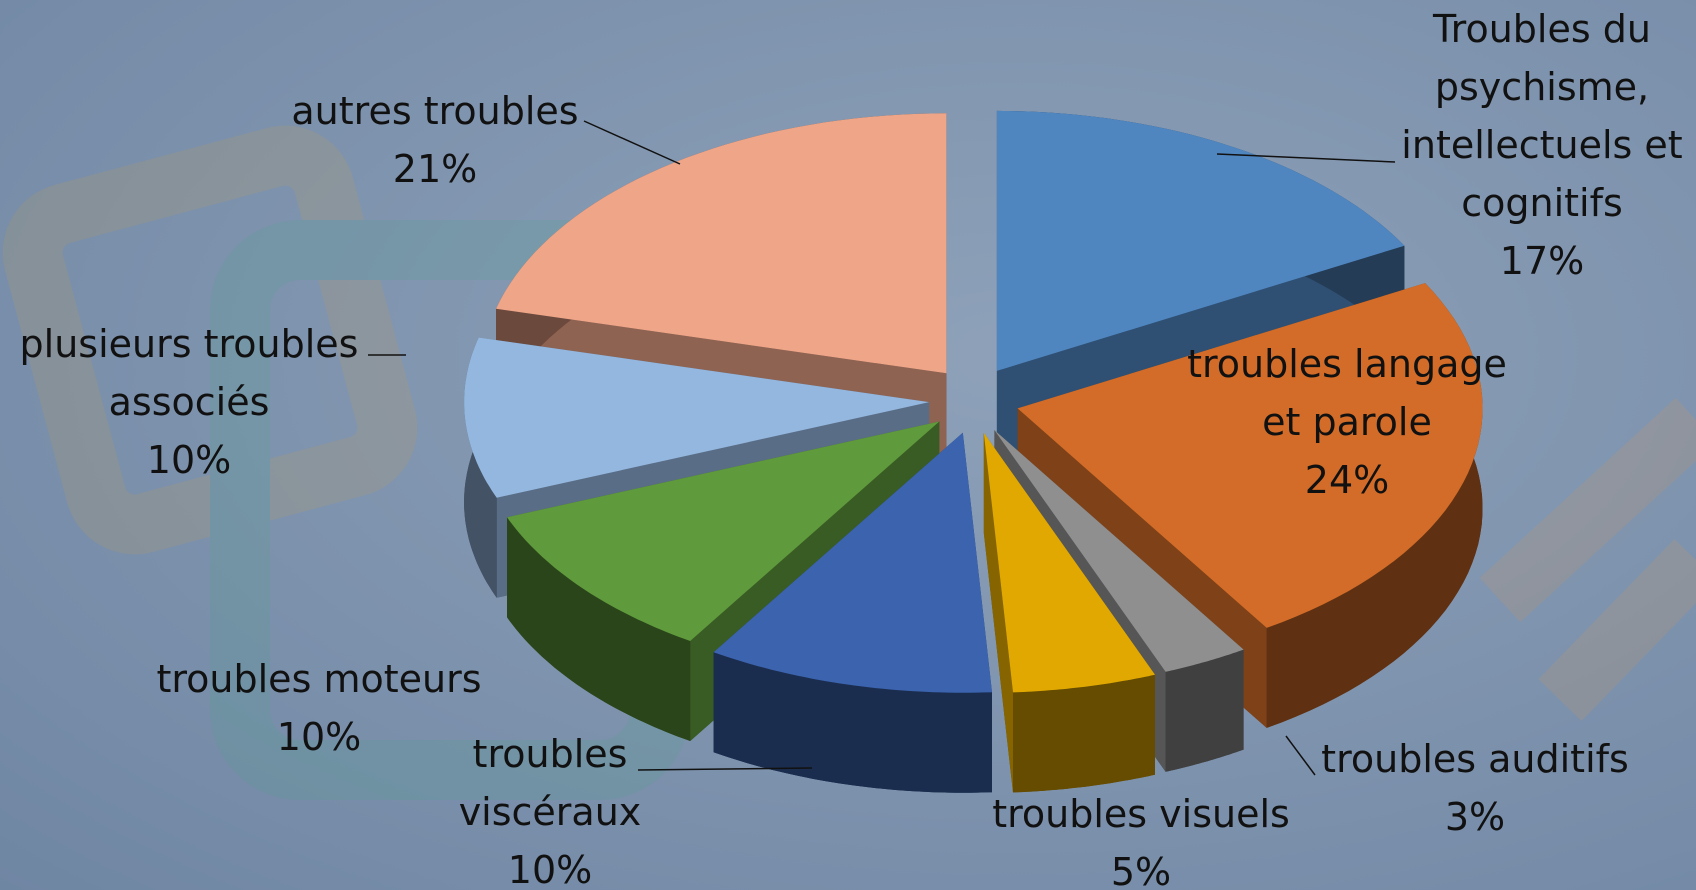 This screenshot has width=1696, height=890. What do you see at coordinates (435, 169) in the screenshot?
I see `value-label: 21%` at bounding box center [435, 169].